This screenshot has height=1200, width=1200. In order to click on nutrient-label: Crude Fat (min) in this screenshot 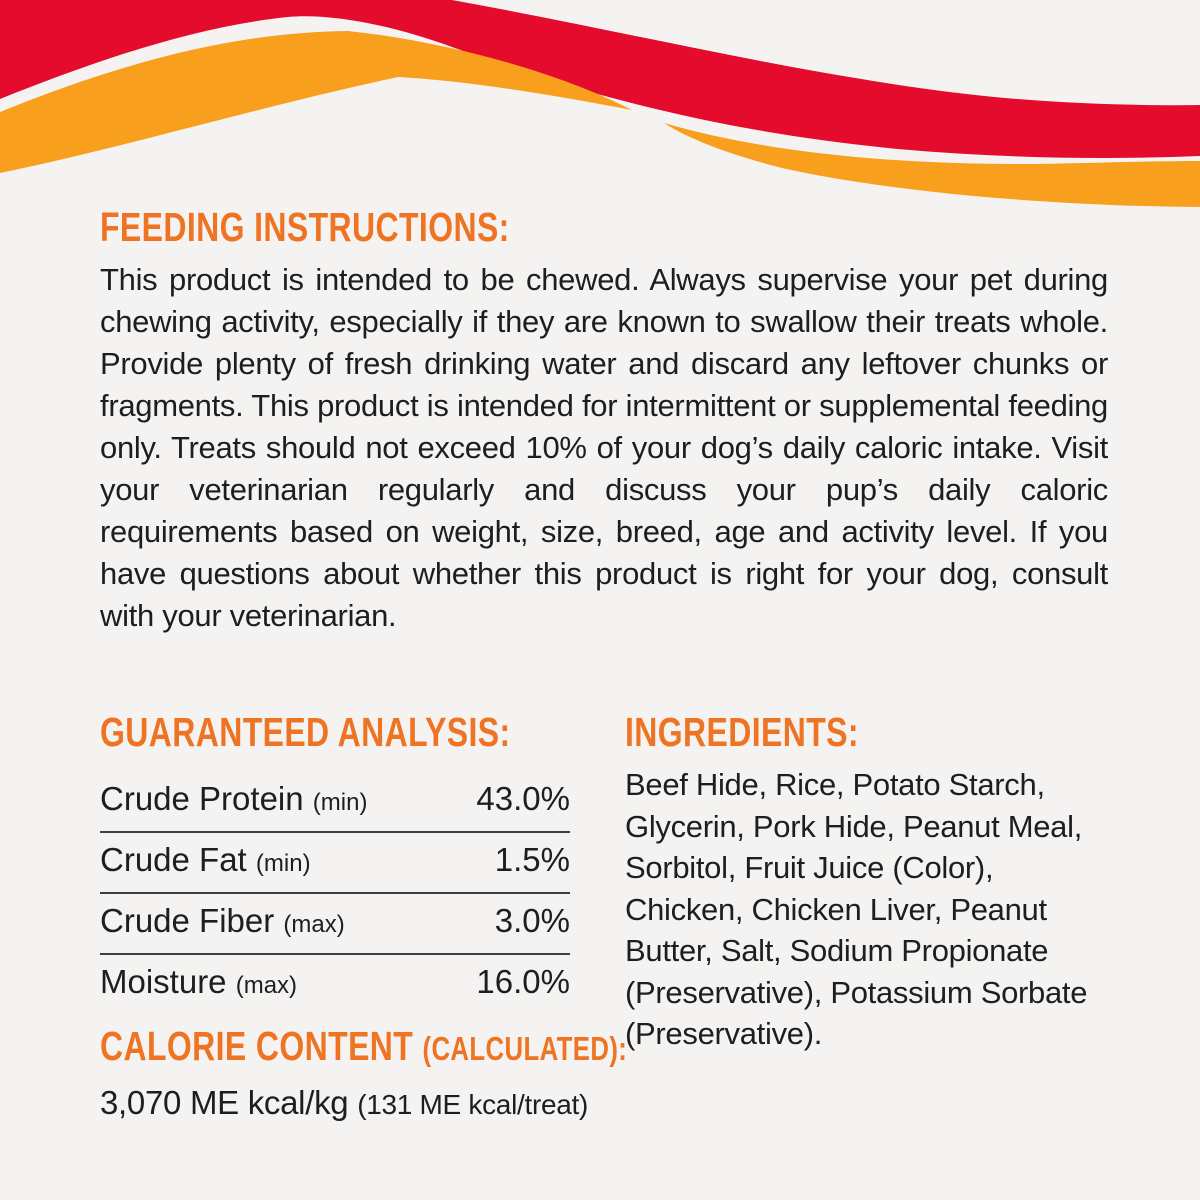, I will do `click(205, 859)`.